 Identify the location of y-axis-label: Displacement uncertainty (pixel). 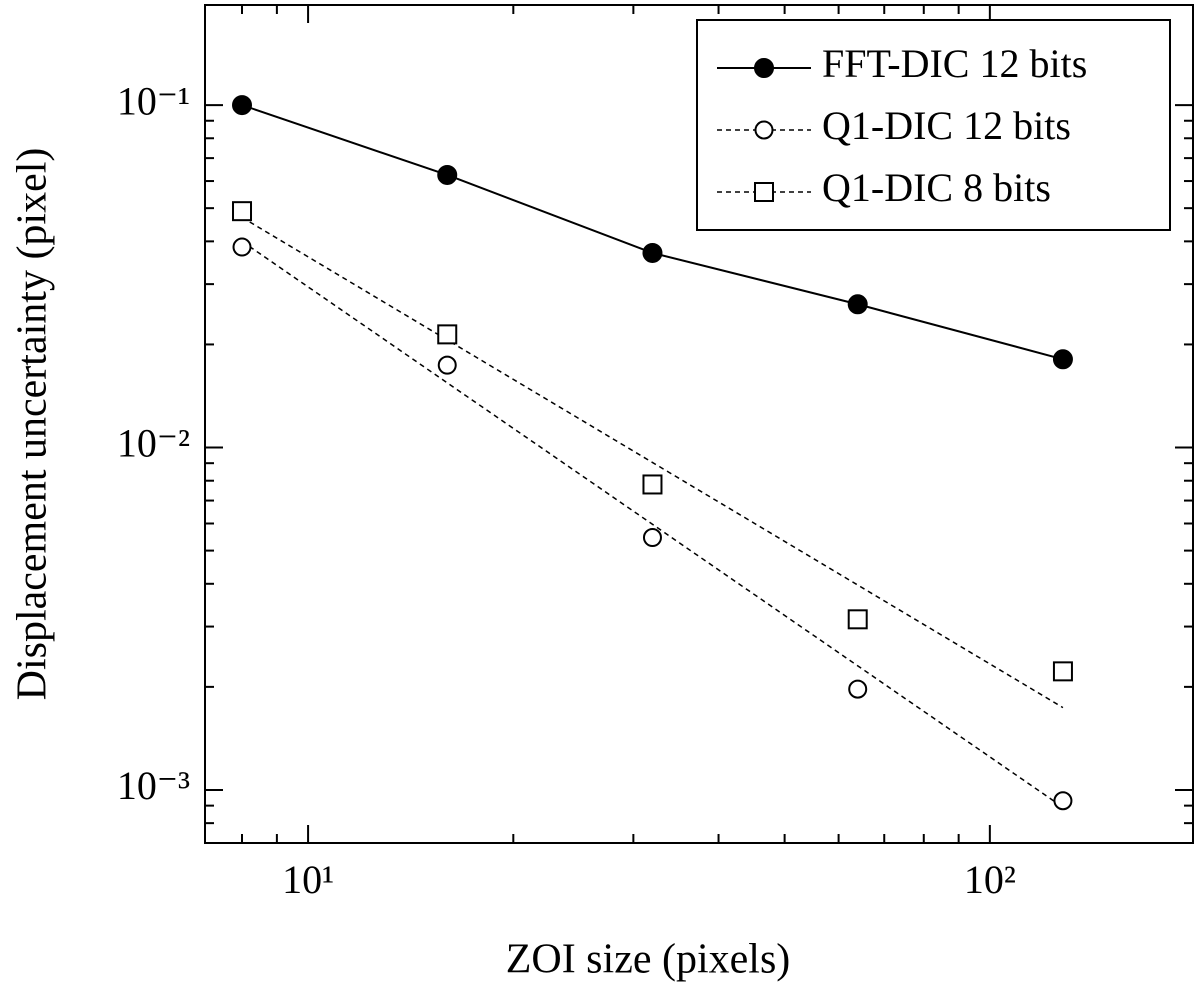
(33, 424).